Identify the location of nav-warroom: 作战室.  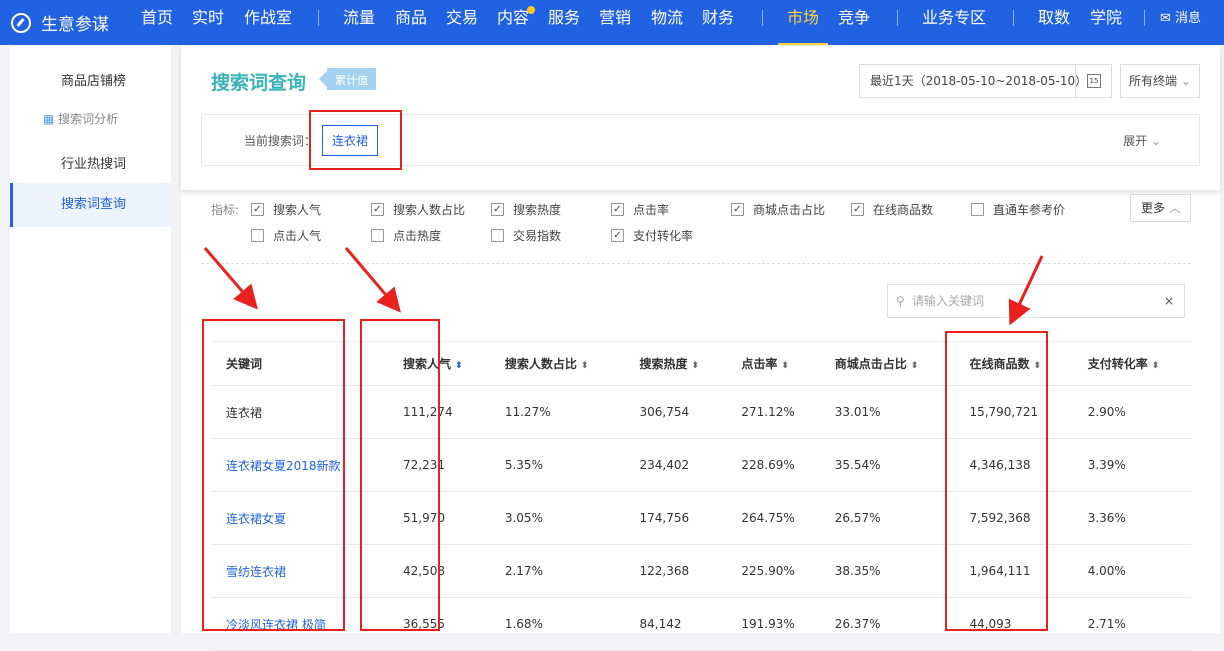
(268, 17).